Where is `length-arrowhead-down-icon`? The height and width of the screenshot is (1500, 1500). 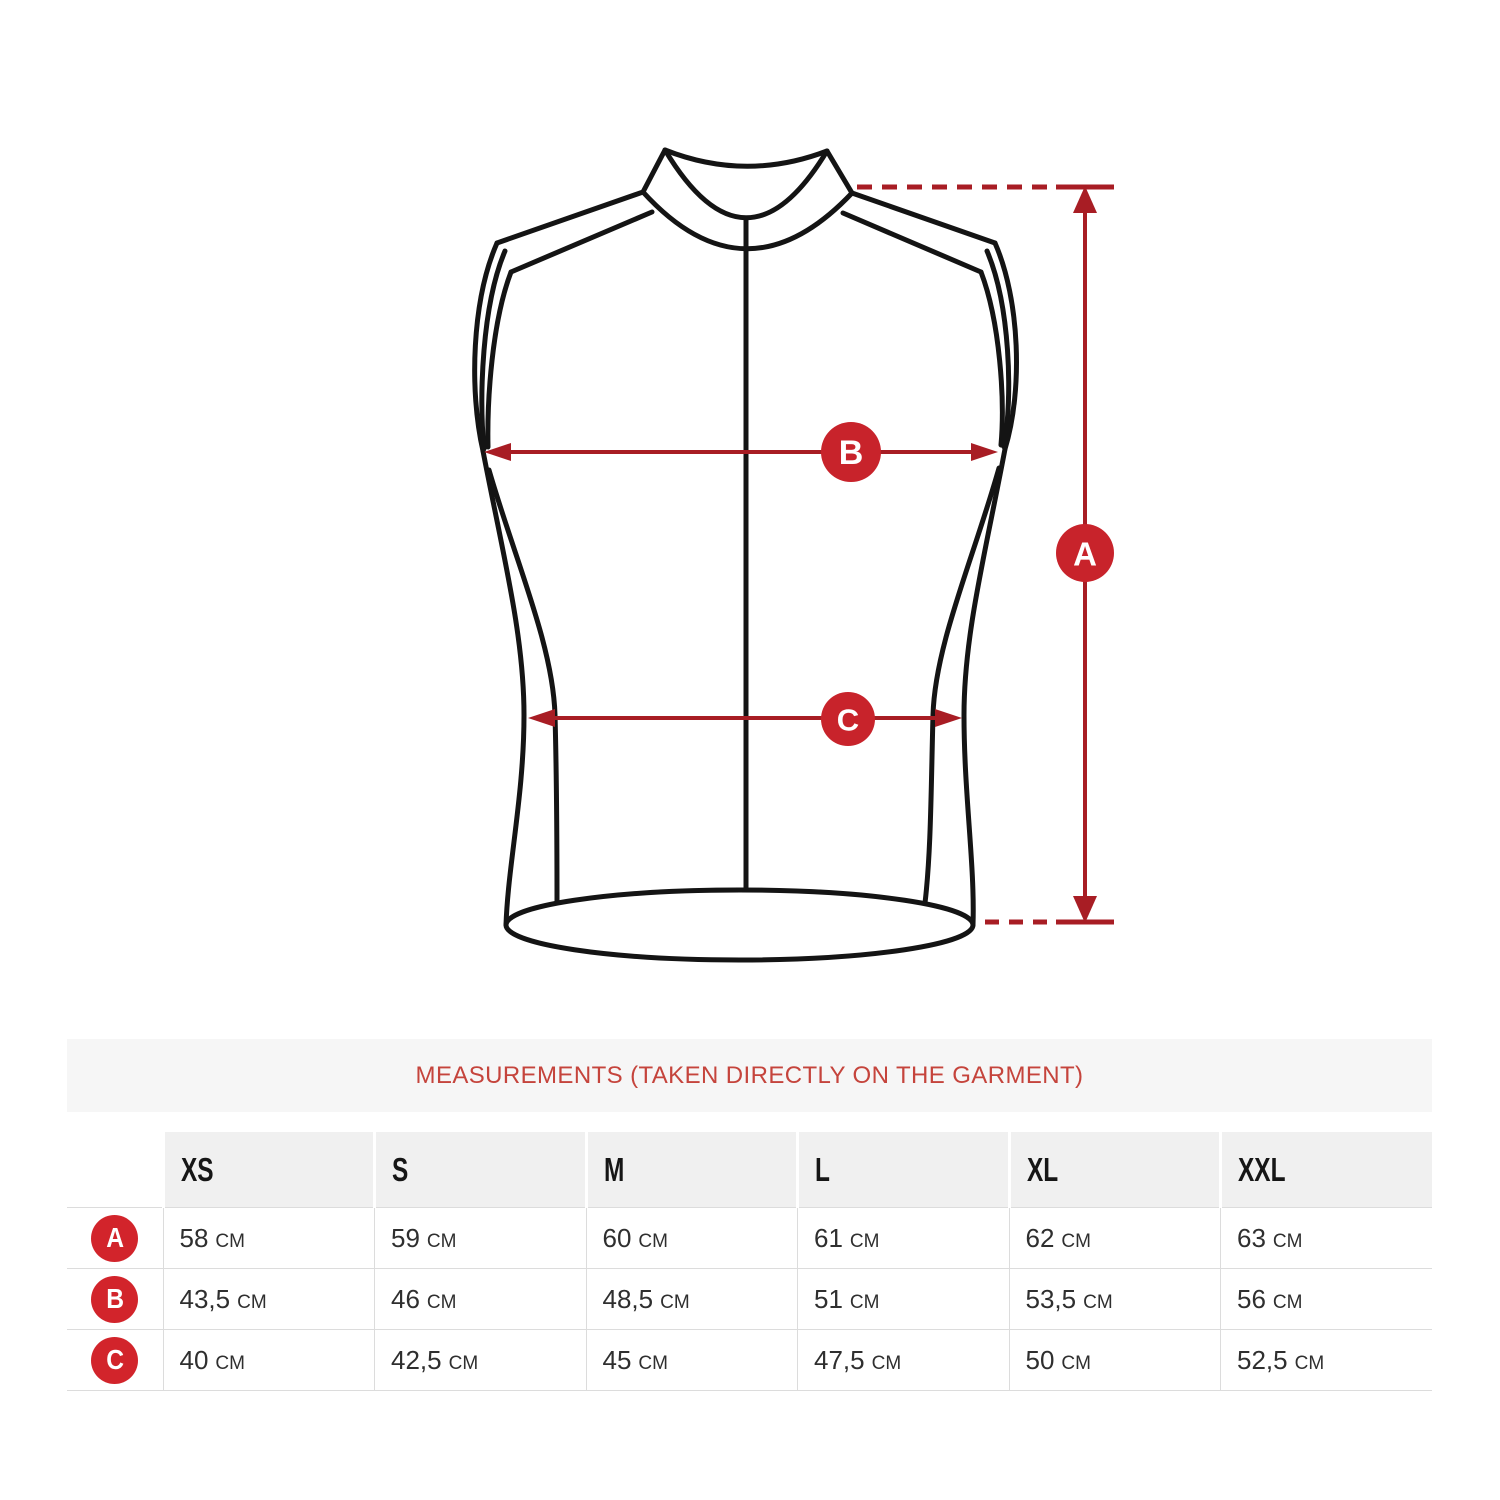
length-arrowhead-down-icon is located at coordinates (1085, 909).